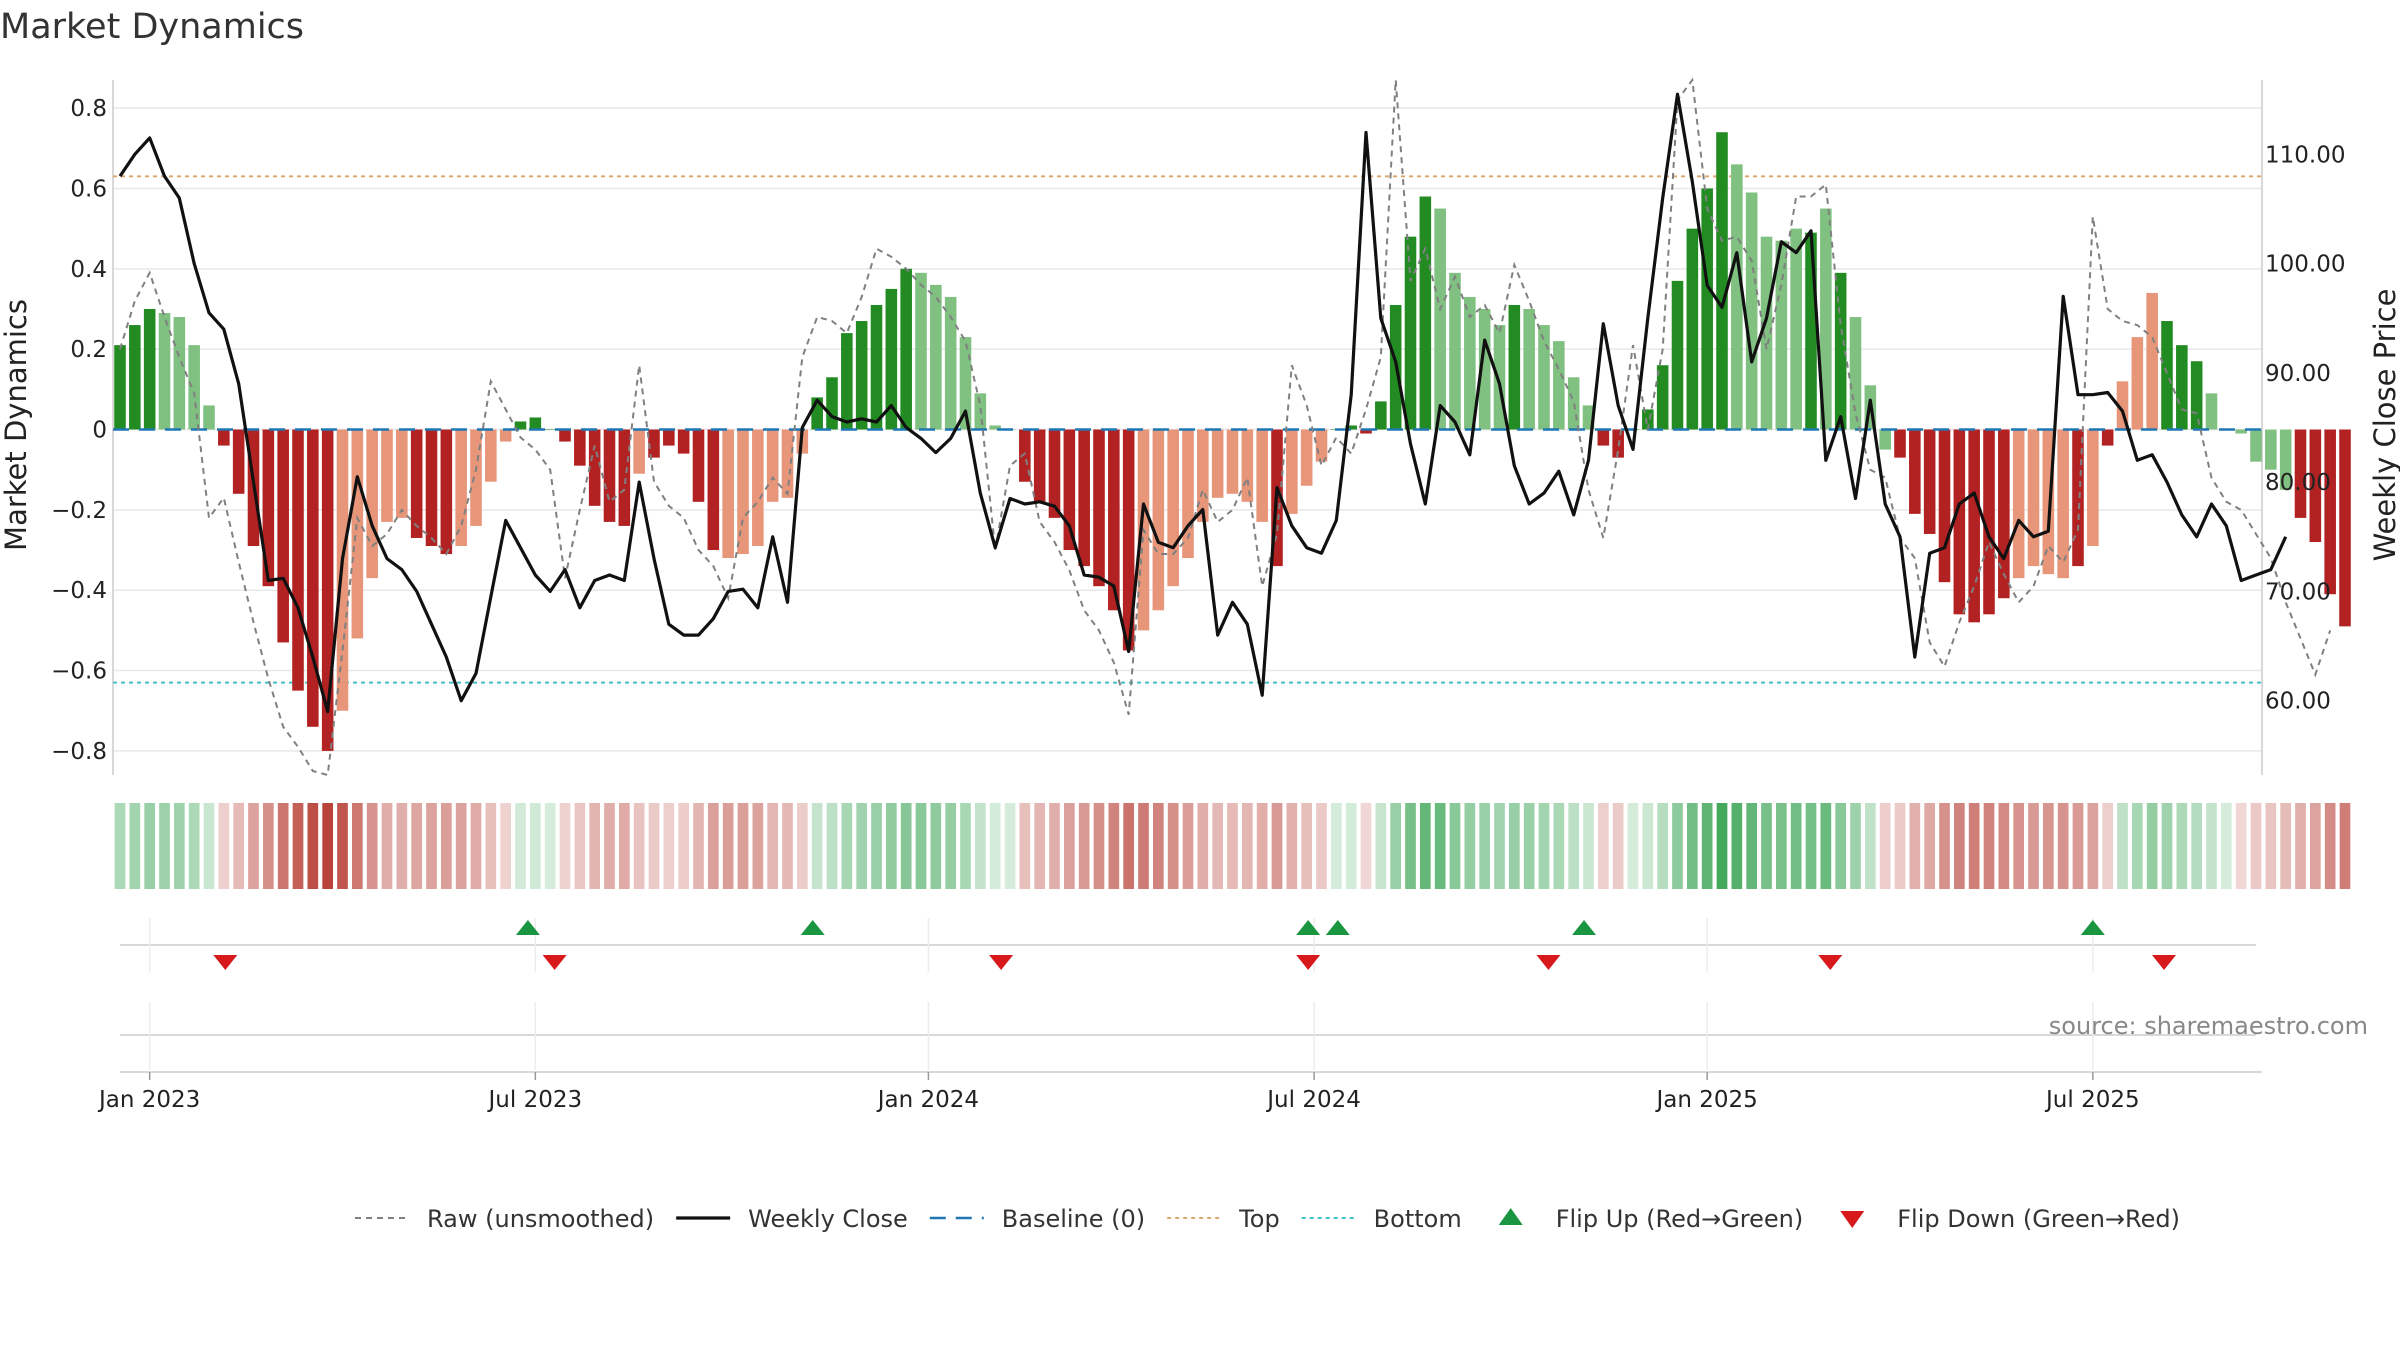  What do you see at coordinates (1852, 1219) in the screenshot?
I see `legend-swatch` at bounding box center [1852, 1219].